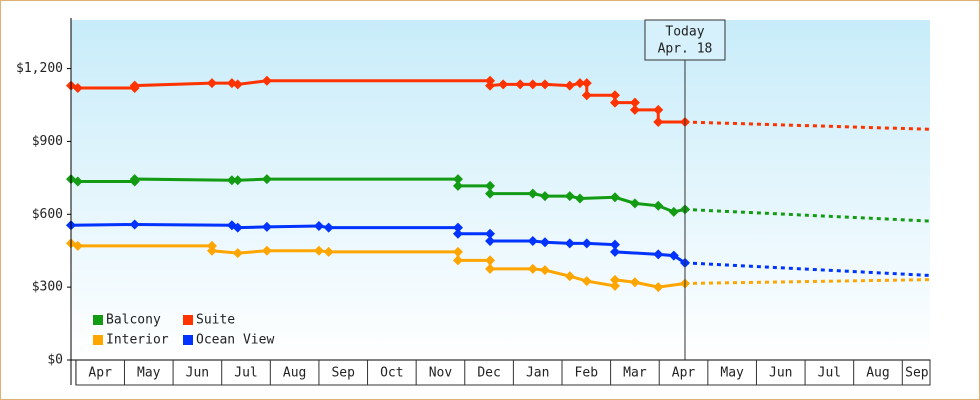 This screenshot has width=980, height=400. I want to click on x-tick-label: May, so click(732, 373).